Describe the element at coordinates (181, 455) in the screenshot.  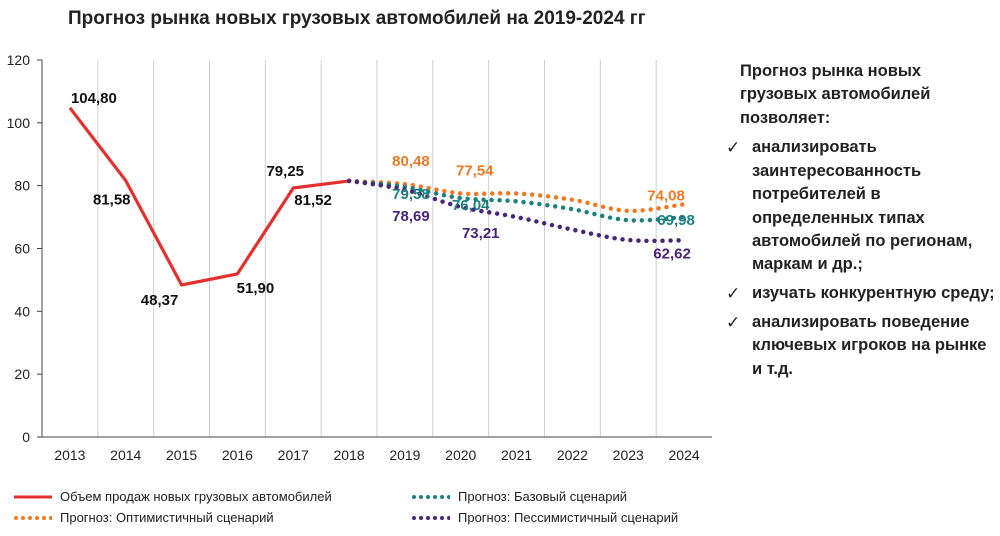
I see `x-tick-label: 2015` at that location.